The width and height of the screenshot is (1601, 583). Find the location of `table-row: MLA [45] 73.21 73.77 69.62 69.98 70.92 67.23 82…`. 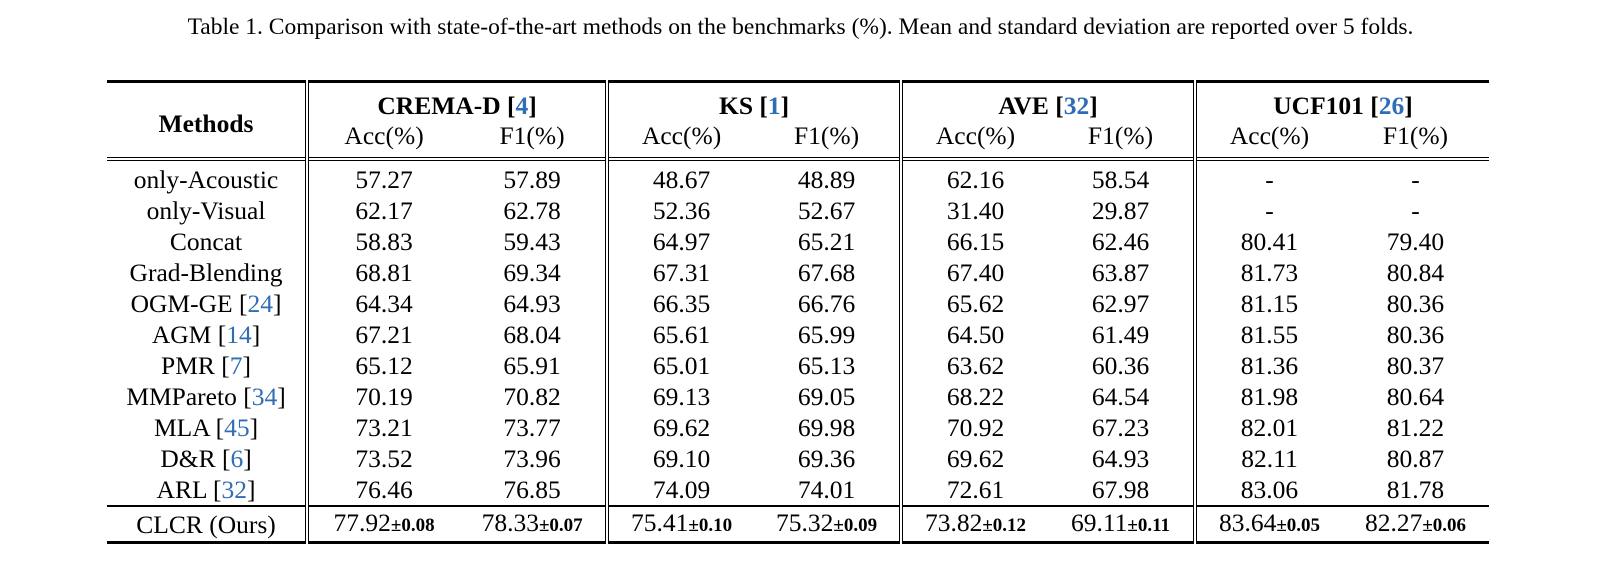

table-row: MLA [45] 73.21 73.77 69.62 69.98 70.92 67.23 82… is located at coordinates (798, 427).